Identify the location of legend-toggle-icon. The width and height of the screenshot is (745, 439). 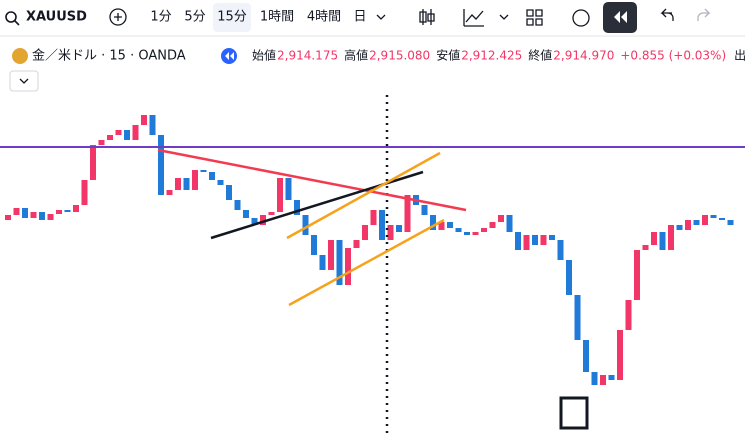
(24, 81).